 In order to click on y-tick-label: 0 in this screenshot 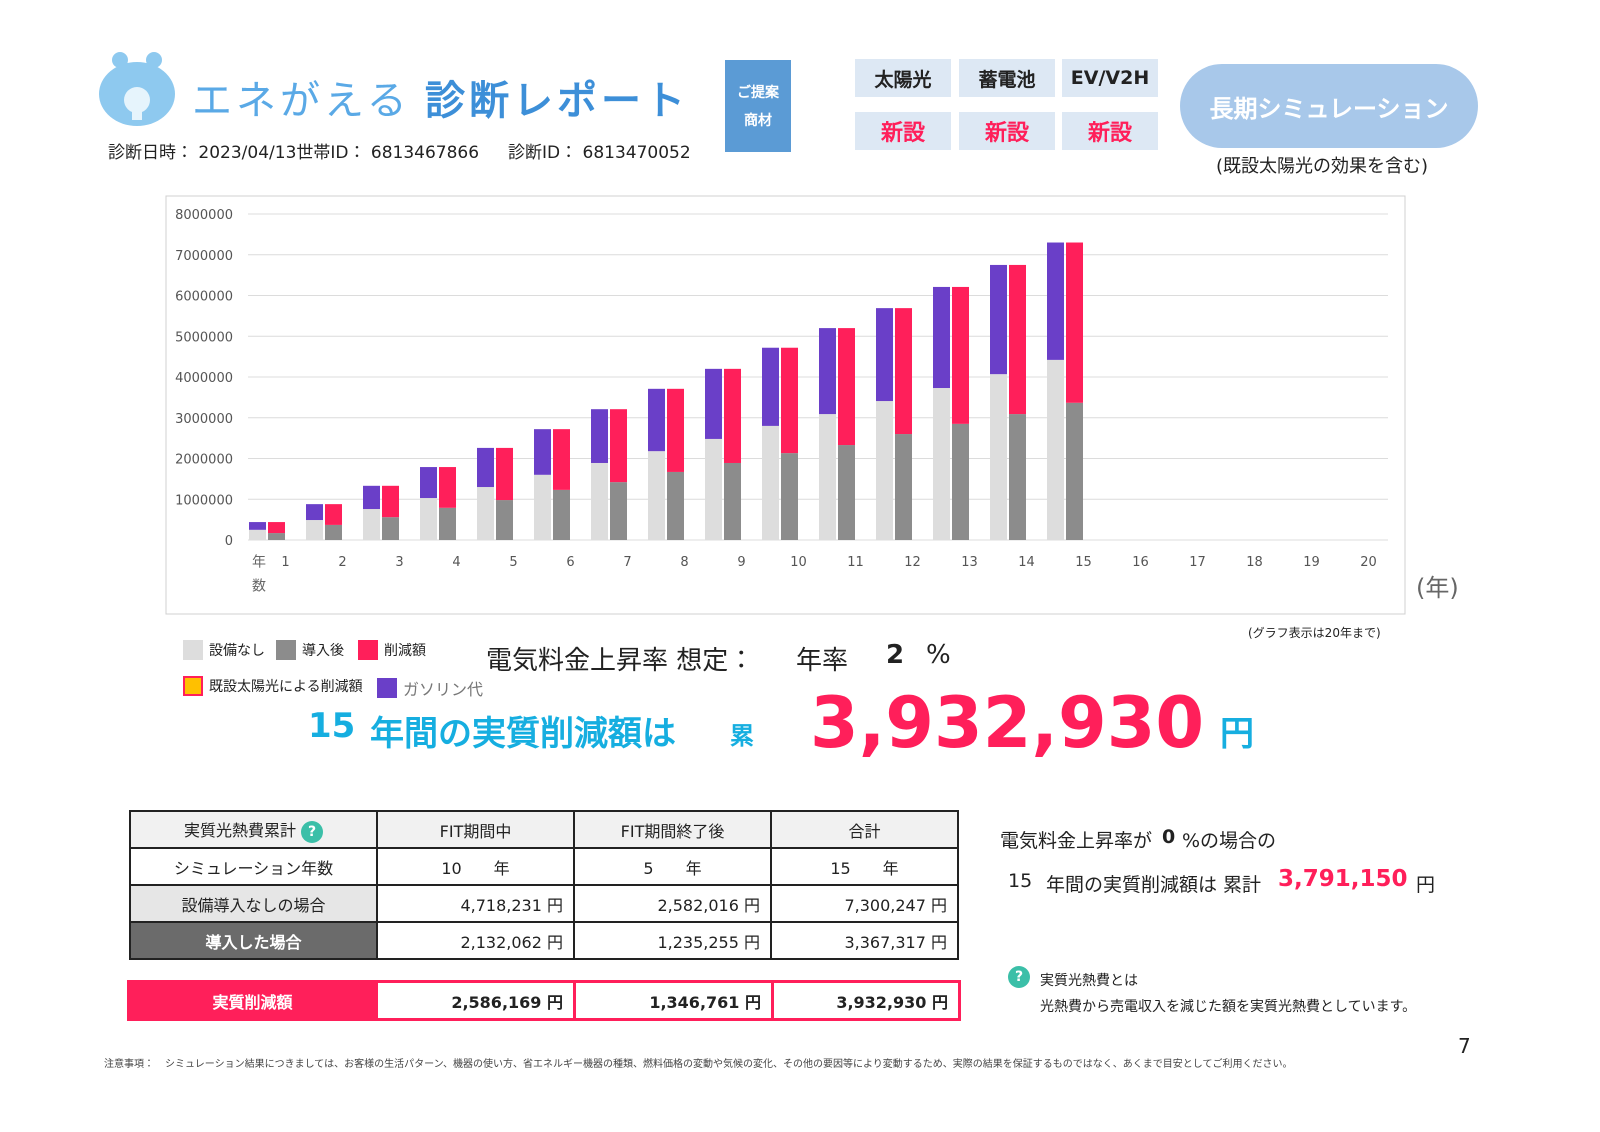, I will do `click(229, 541)`.